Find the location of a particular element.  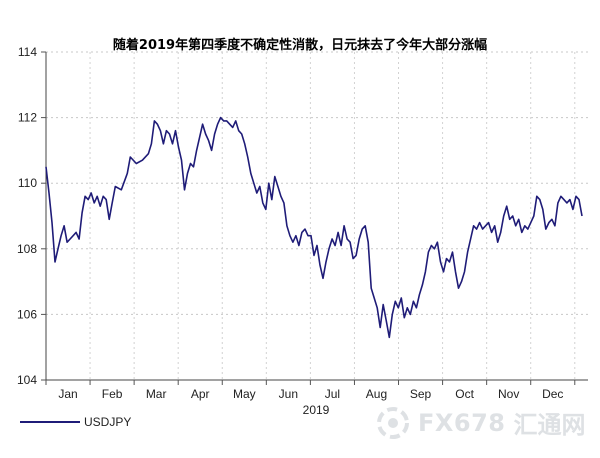

x-tick-label-jun: Jun is located at coordinates (288, 394).